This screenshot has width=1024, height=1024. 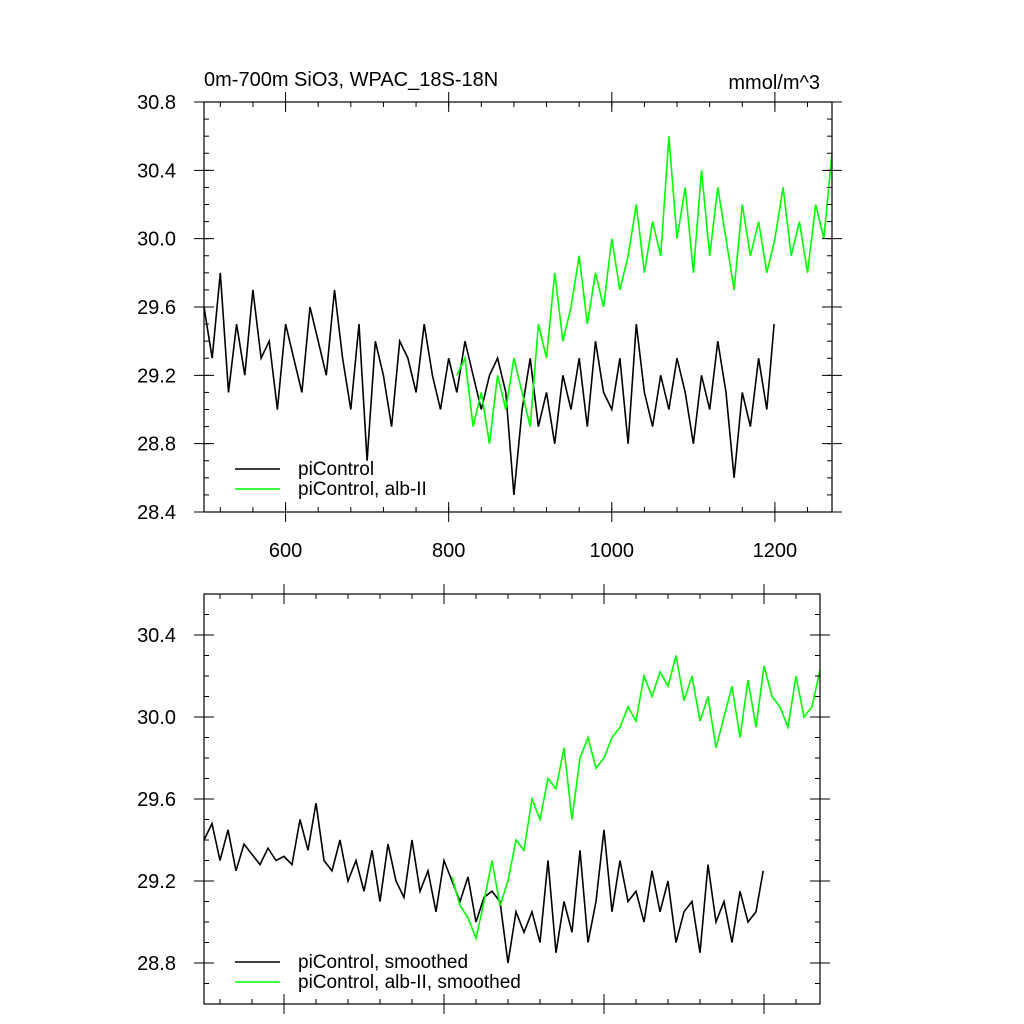 What do you see at coordinates (774, 83) in the screenshot?
I see `top-panel-units: mmol/m^3` at bounding box center [774, 83].